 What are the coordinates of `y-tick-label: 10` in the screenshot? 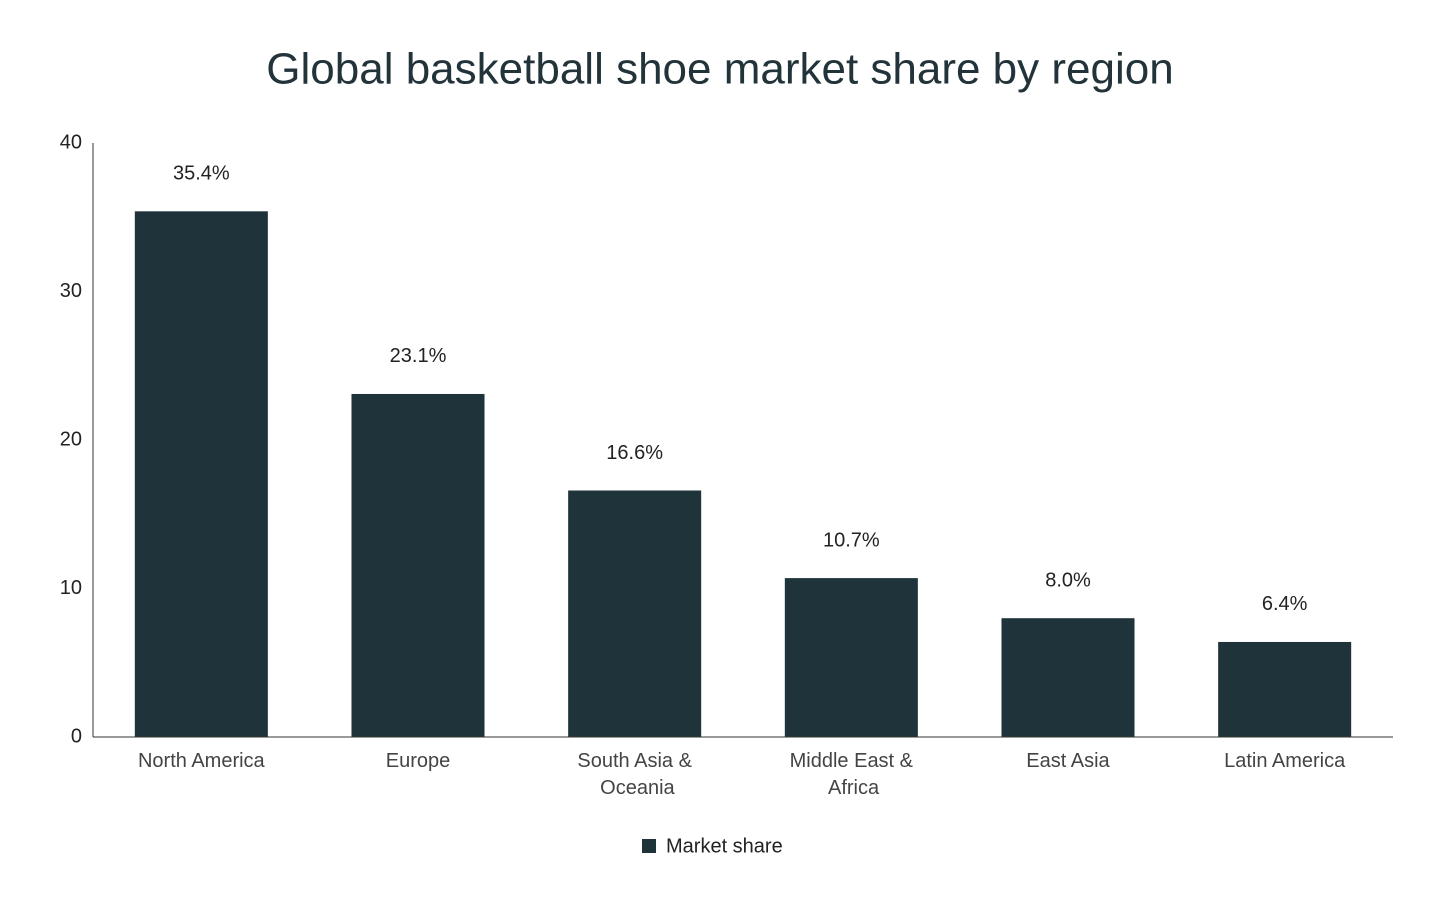 It's located at (71, 588).